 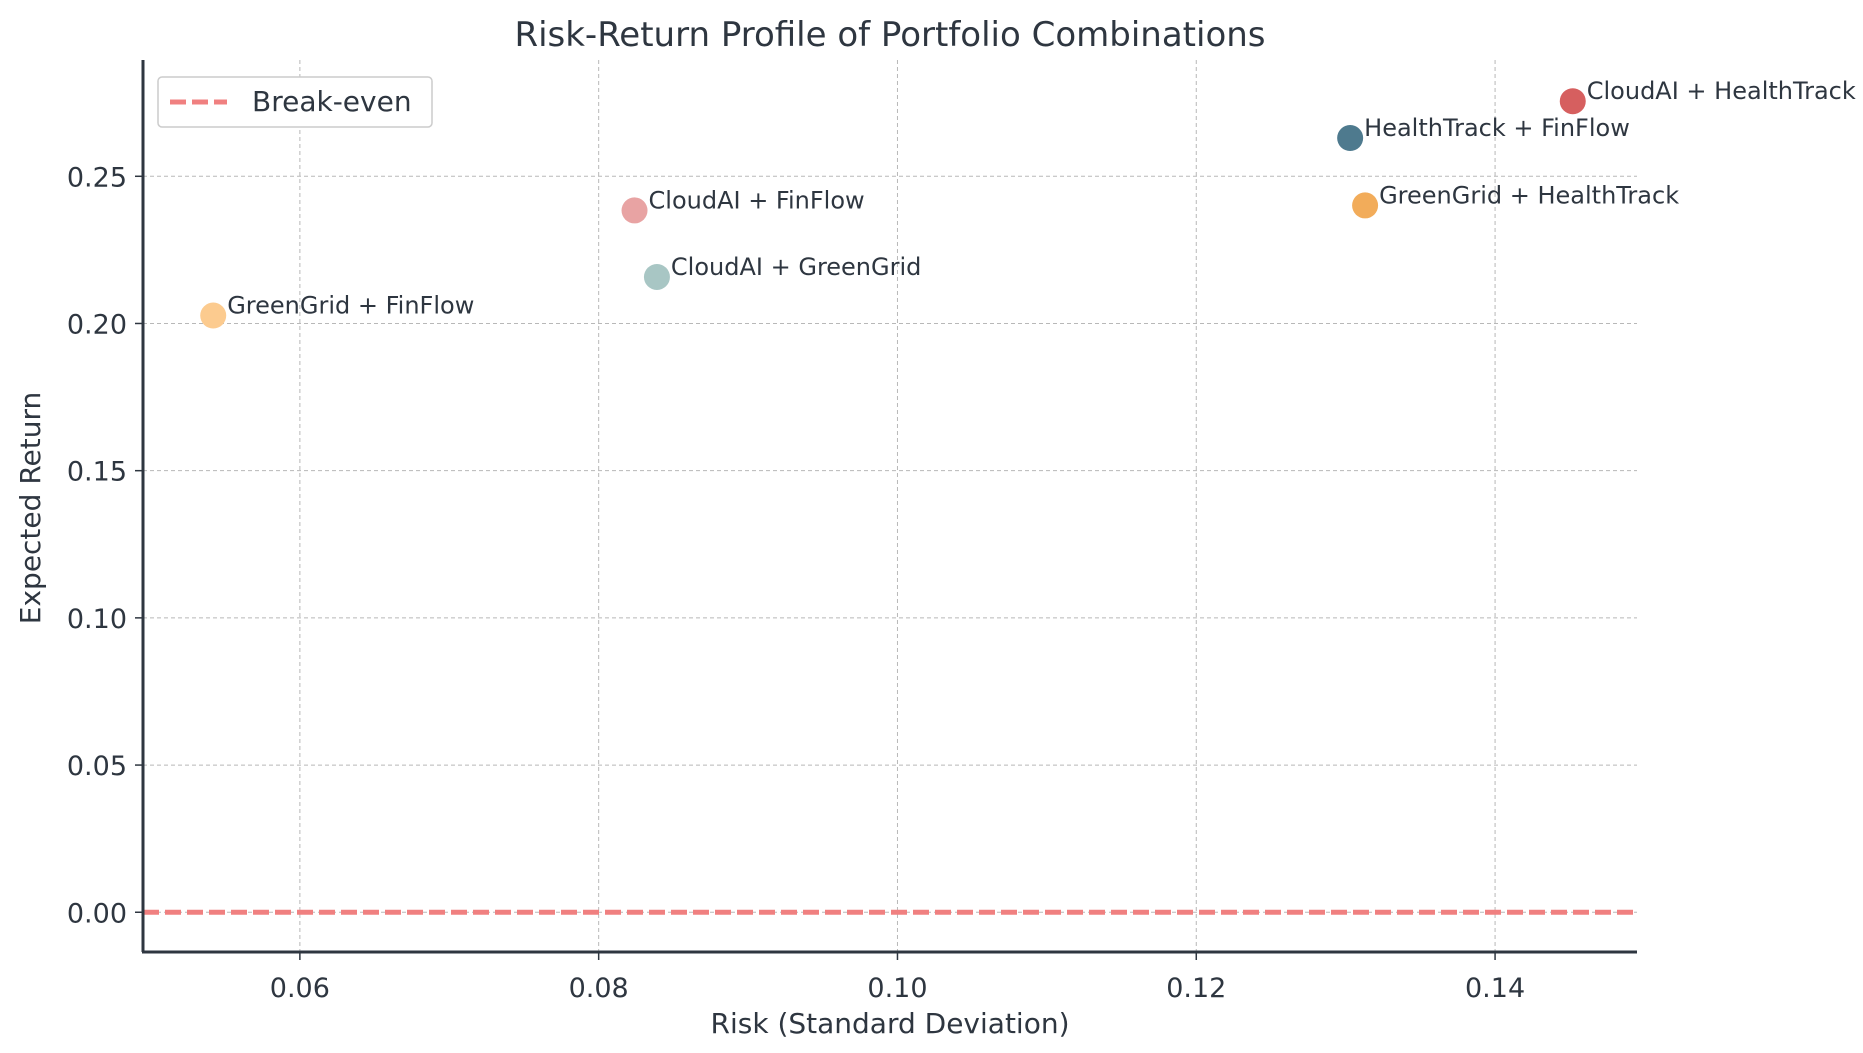 I want to click on legend-box, so click(x=295, y=102).